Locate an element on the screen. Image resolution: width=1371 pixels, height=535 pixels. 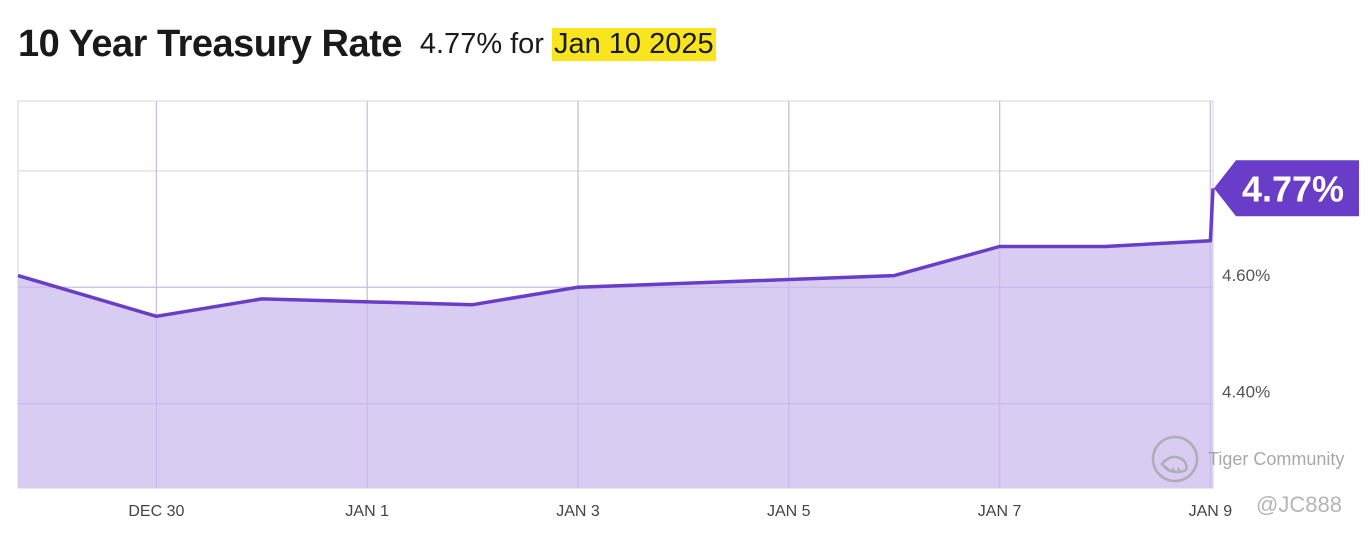
chart-title: 10 Year Treasury Rate is located at coordinates (210, 43).